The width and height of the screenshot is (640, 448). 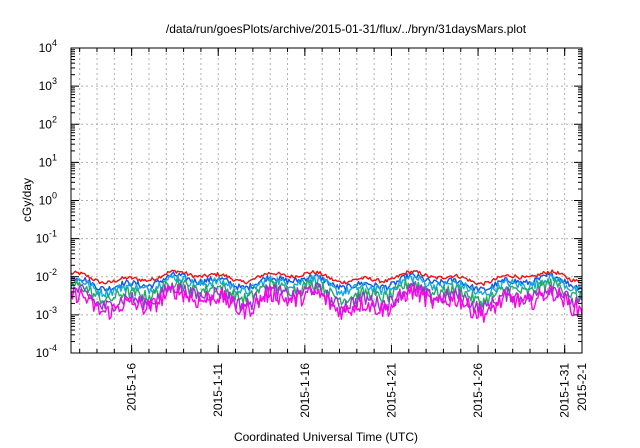 What do you see at coordinates (48, 199) in the screenshot?
I see `y-tick-label: 10⁰` at bounding box center [48, 199].